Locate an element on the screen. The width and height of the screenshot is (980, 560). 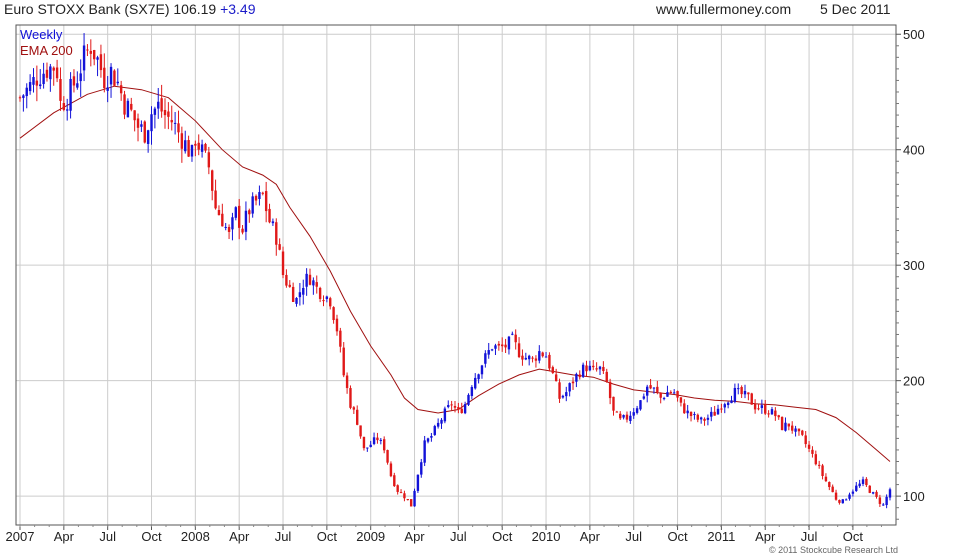
site-url: www.fullermoney.com is located at coordinates (724, 9).